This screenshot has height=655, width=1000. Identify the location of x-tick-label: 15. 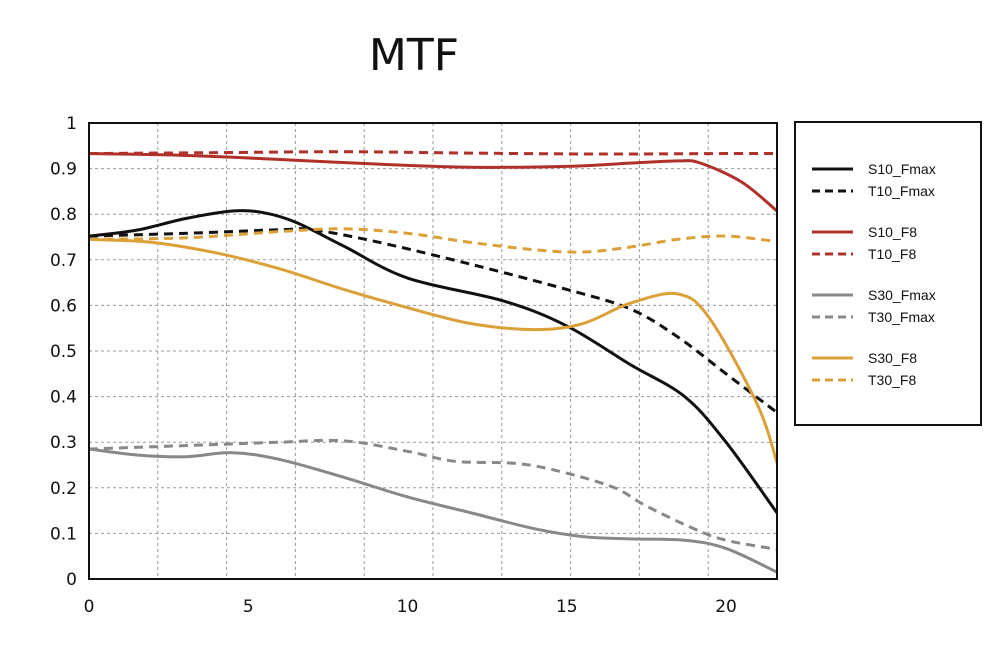
(567, 607).